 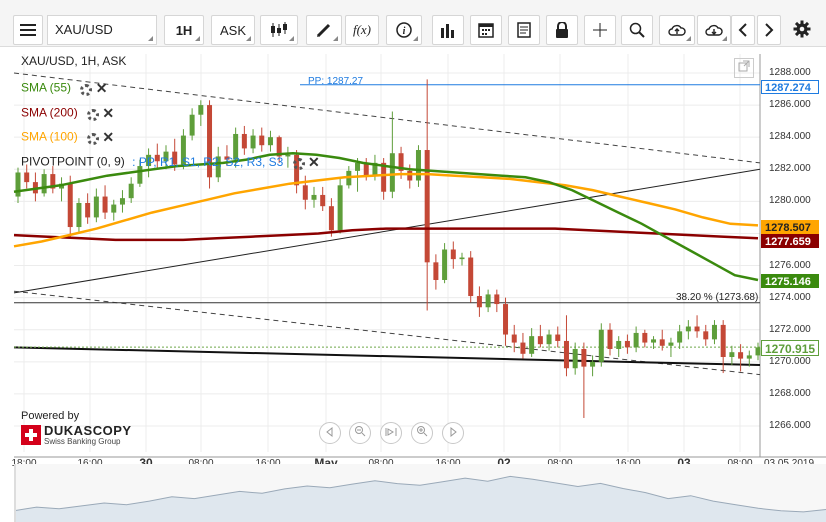 What do you see at coordinates (386, 234) in the screenshot?
I see `sma200-line` at bounding box center [386, 234].